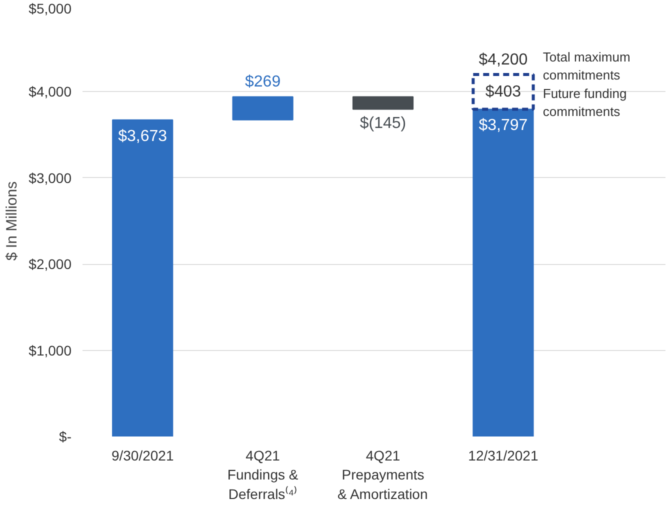  What do you see at coordinates (65, 436) in the screenshot?
I see `y-tick-label: $-` at bounding box center [65, 436].